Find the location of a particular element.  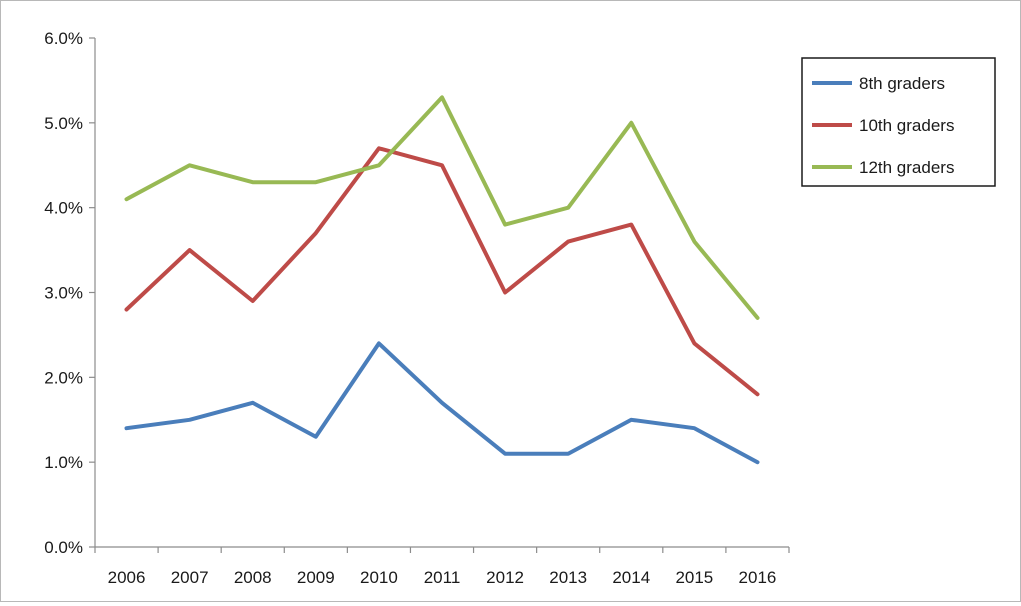

x-tick-label: 2015 is located at coordinates (694, 577).